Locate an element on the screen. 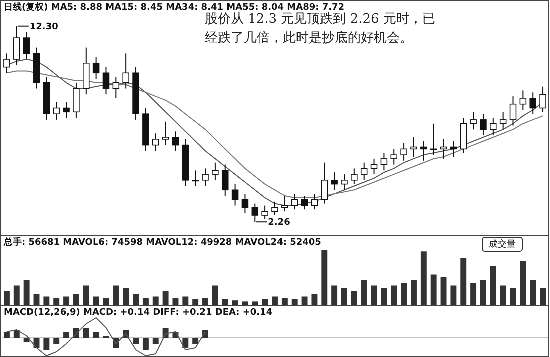 The height and width of the screenshot is (357, 550). annotation: 12.30 is located at coordinates (44, 27).